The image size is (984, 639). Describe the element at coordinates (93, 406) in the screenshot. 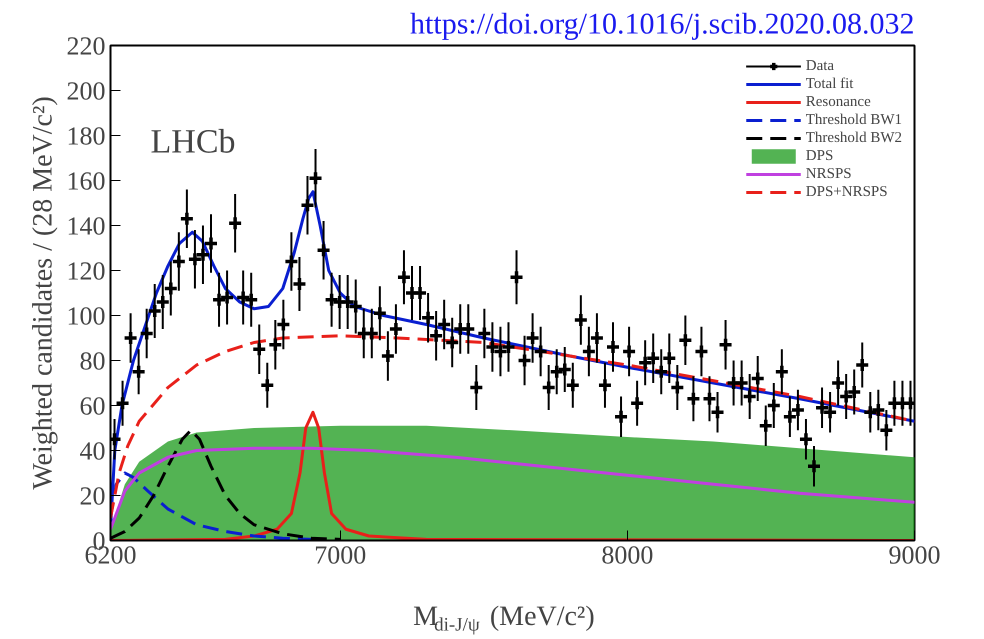

I see `y-tick-label: 60` at that location.